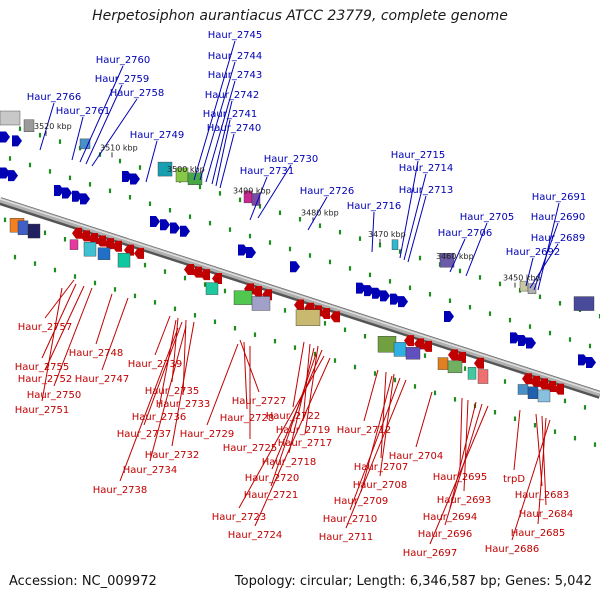 This screenshot has width=600, height=600. Describe the element at coordinates (259, 401) in the screenshot. I see `gene-label: Haur_2727` at that location.